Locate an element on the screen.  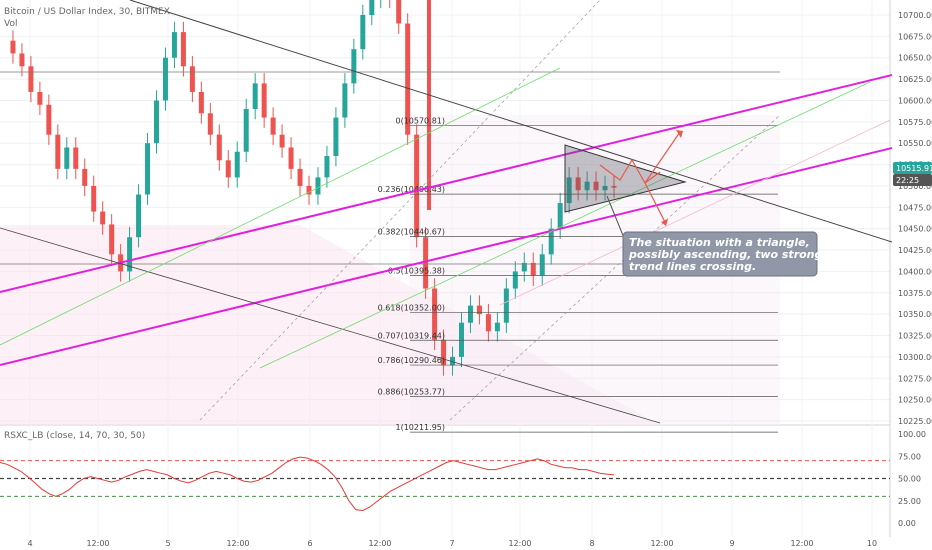
last-price-label: 10515.91 is located at coordinates (914, 168).